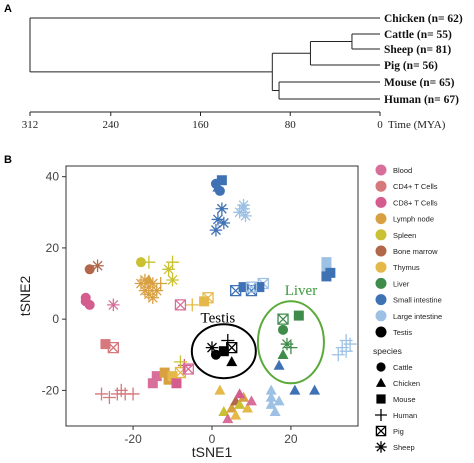 The image size is (474, 463). I want to click on dendrogram-time-axis: 312 240 160 80 0 Time (MYA), so click(234, 121).